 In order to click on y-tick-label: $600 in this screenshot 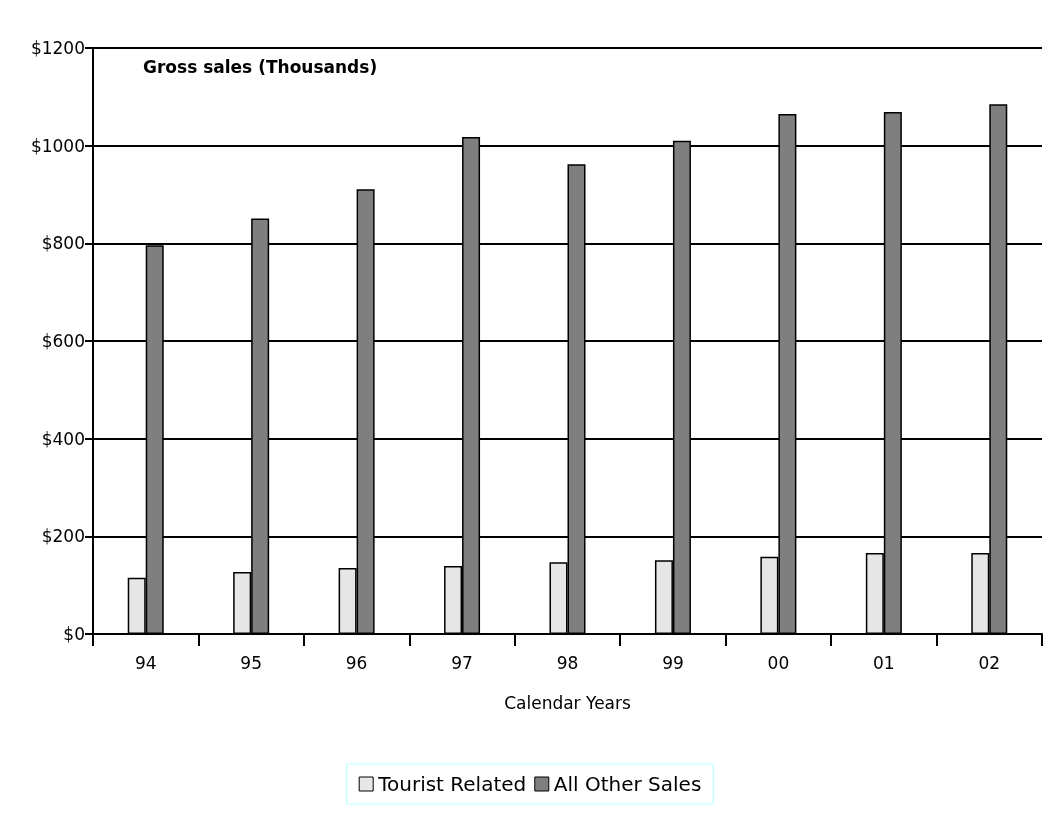, I will do `click(63, 341)`.